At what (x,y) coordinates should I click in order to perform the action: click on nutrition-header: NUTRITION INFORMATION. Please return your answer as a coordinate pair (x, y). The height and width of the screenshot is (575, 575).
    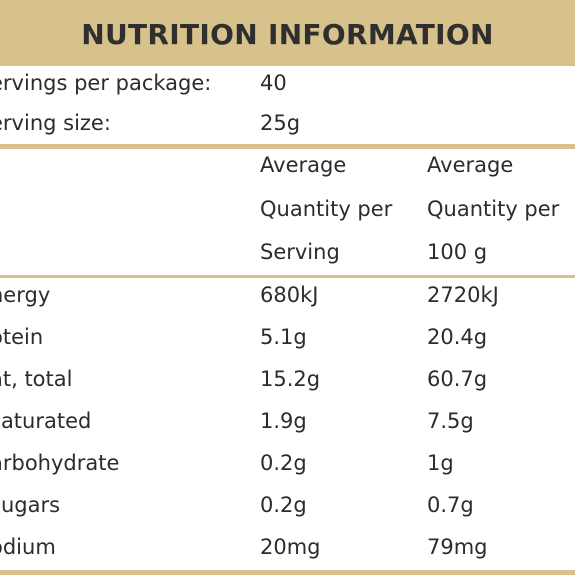
    Looking at the image, I should click on (287, 33).